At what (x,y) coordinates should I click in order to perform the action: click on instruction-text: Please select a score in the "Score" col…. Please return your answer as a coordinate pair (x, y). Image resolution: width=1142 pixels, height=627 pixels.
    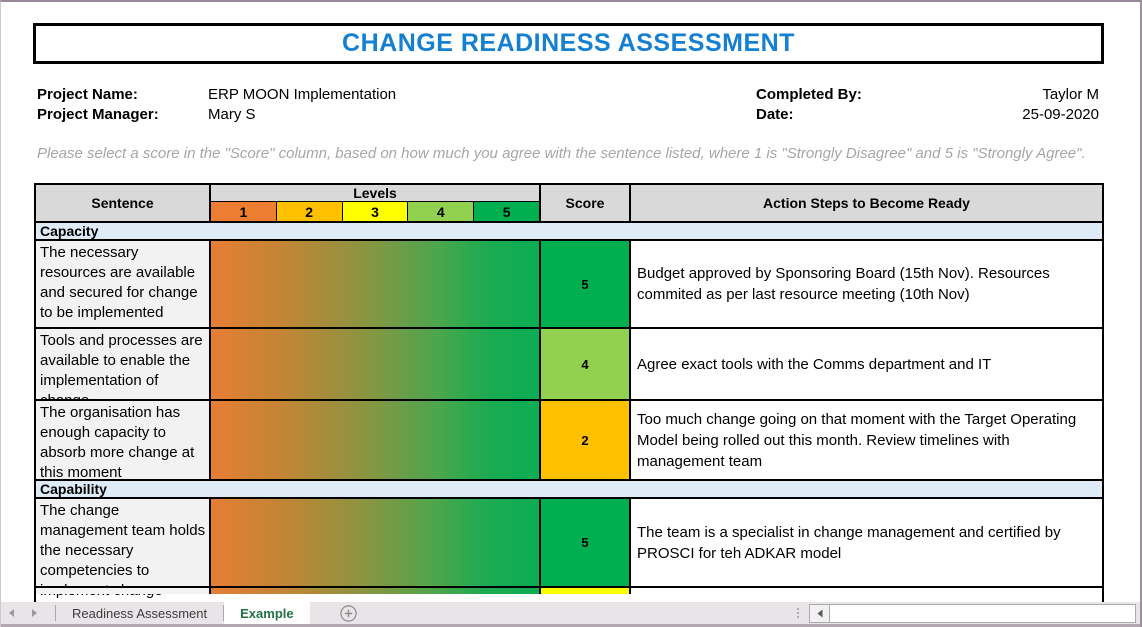
    Looking at the image, I should click on (561, 153).